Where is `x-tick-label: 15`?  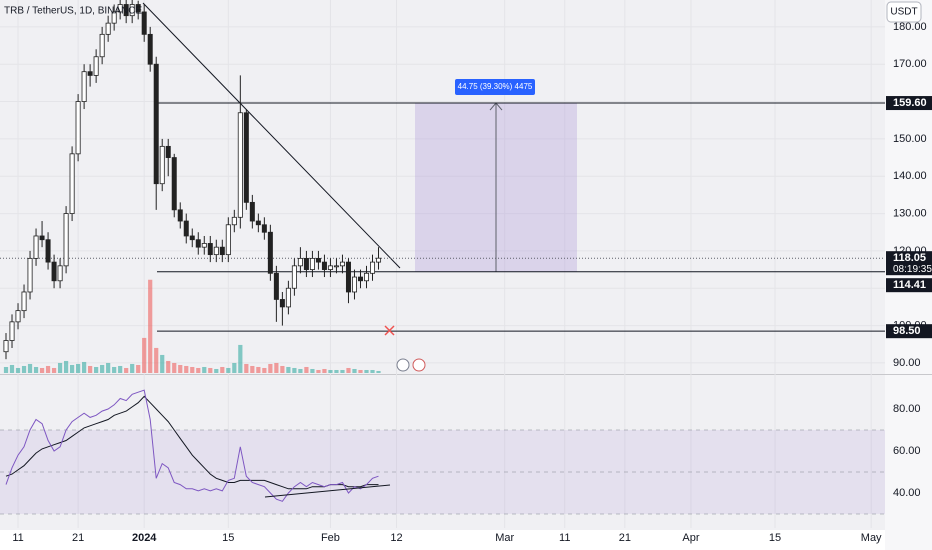
x-tick-label: 15 is located at coordinates (228, 538).